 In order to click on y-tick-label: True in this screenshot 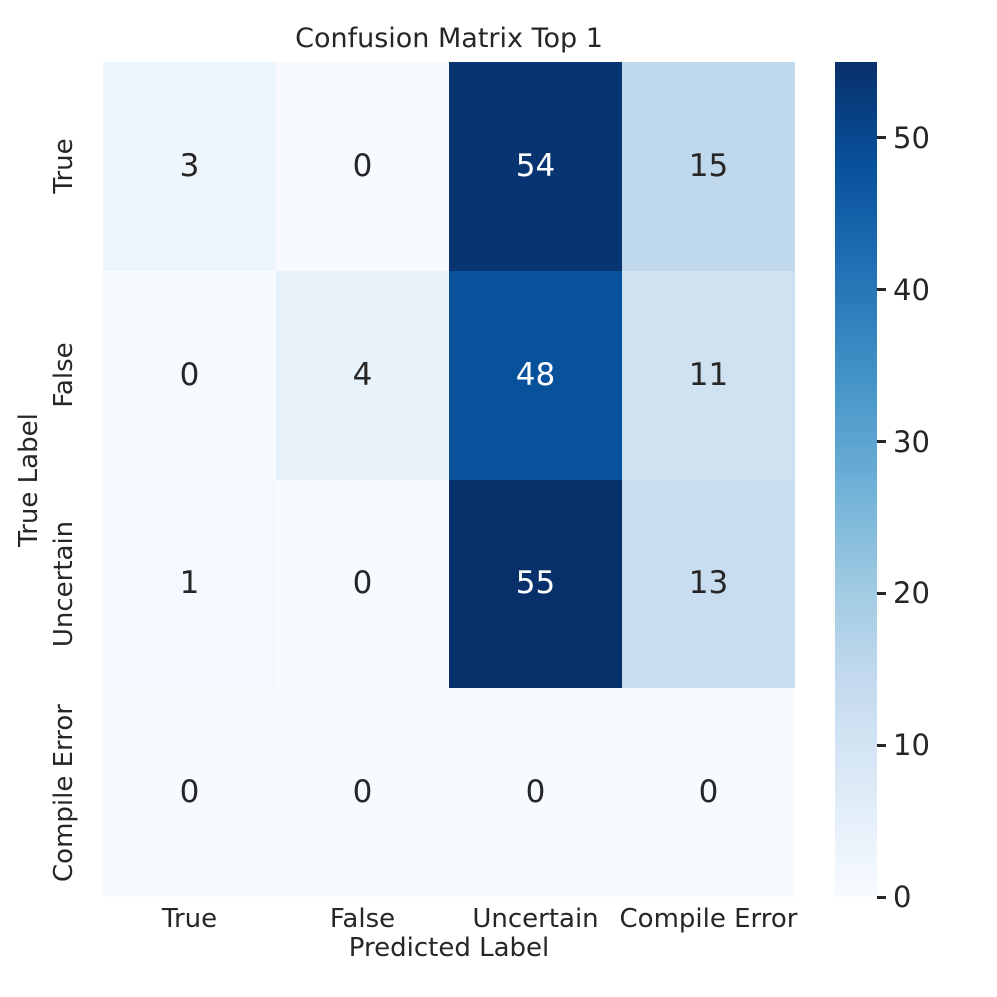, I will do `click(64, 166)`.